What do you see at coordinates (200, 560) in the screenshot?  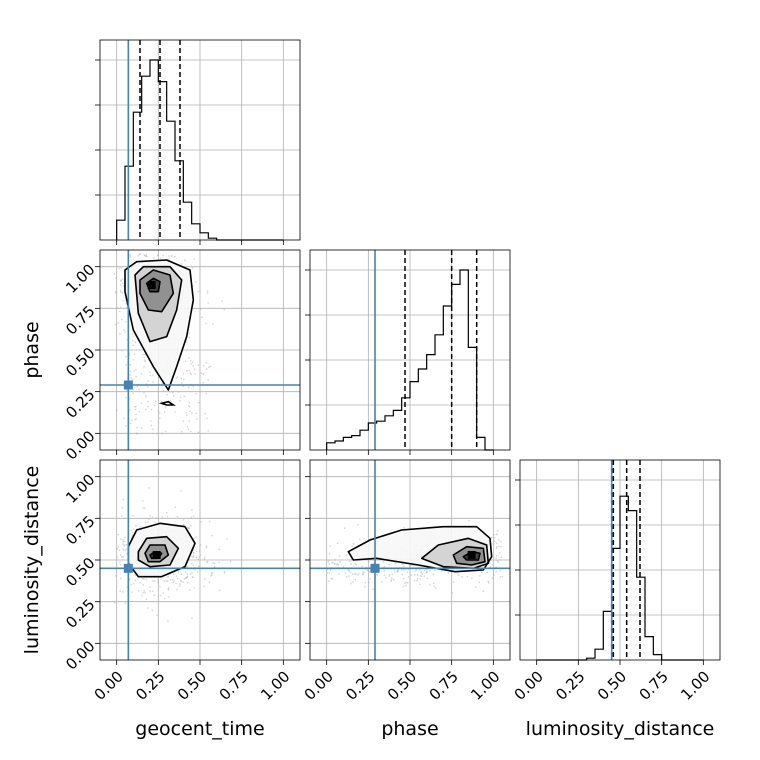 I see `panel-geocent_time-vs-luminosity_distance` at bounding box center [200, 560].